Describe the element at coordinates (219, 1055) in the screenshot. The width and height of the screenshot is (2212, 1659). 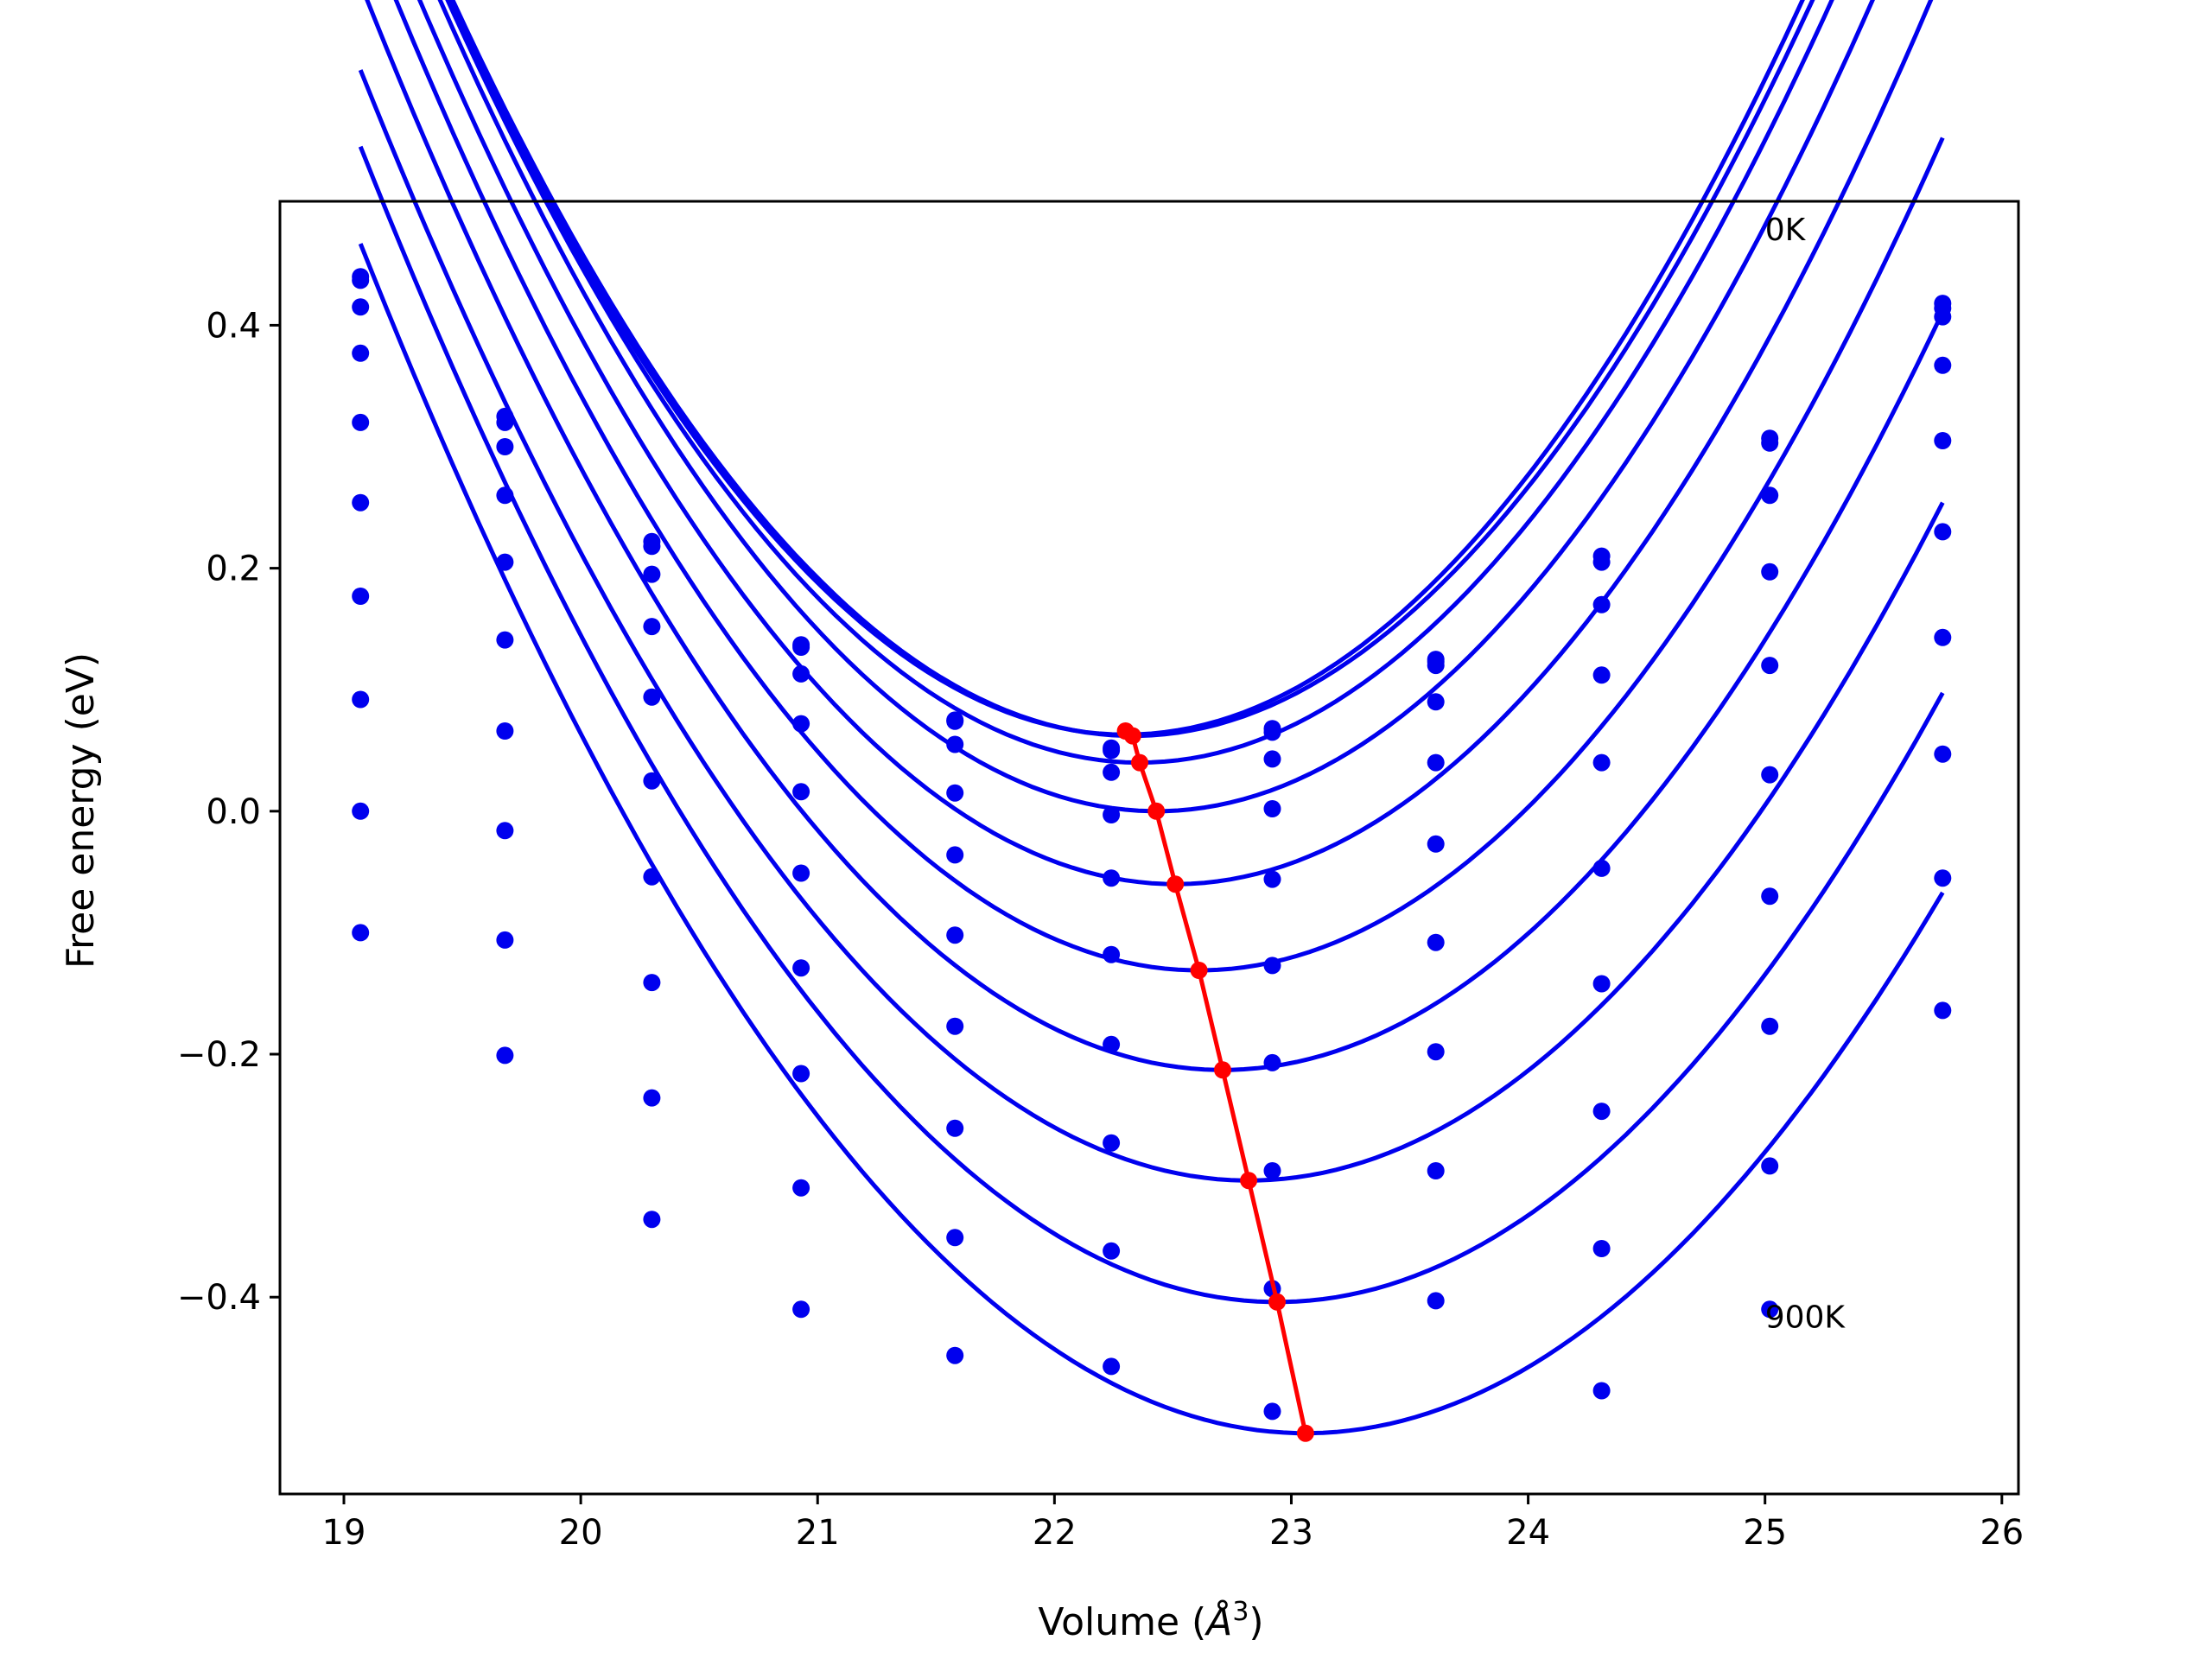
I see `y-tick-label-1: −0.2` at that location.